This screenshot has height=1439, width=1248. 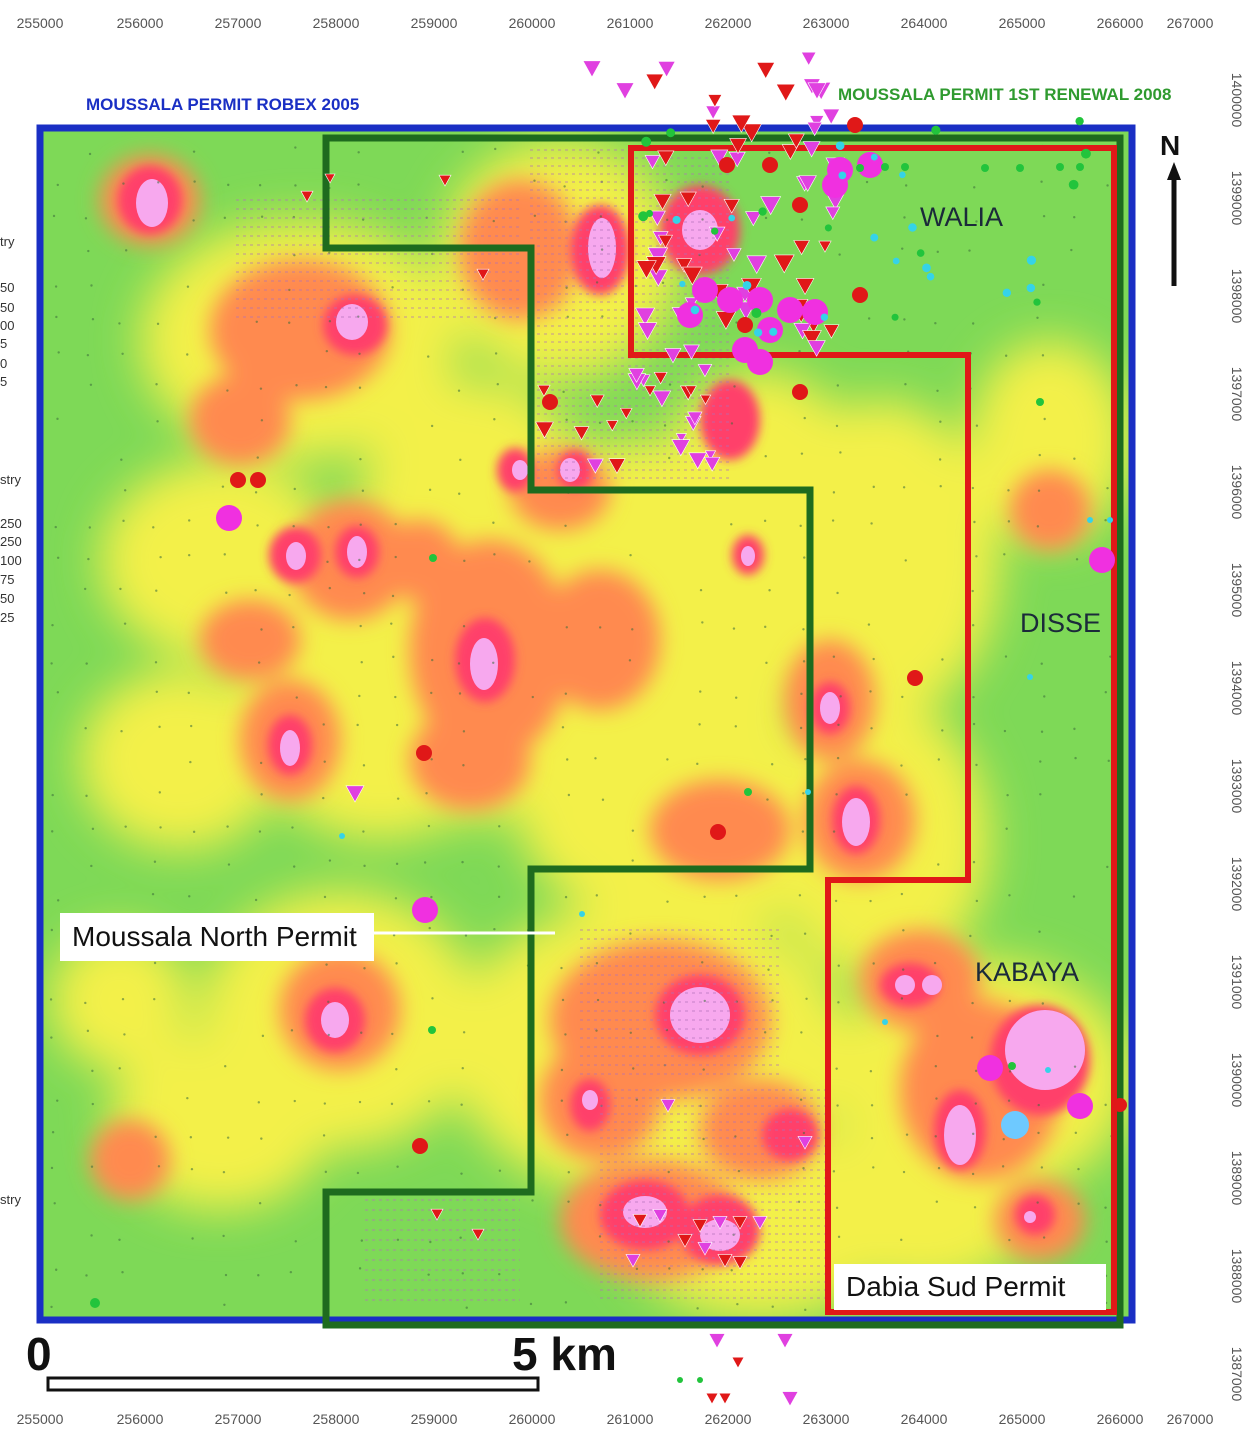 What do you see at coordinates (1237, 786) in the screenshot?
I see `y-coord-right: 1393000` at bounding box center [1237, 786].